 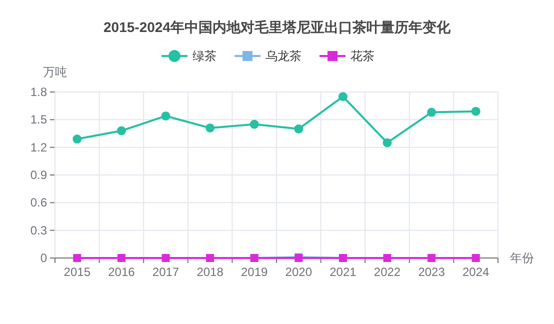 What do you see at coordinates (476, 272) in the screenshot?
I see `x-tick-label: 2024` at bounding box center [476, 272].